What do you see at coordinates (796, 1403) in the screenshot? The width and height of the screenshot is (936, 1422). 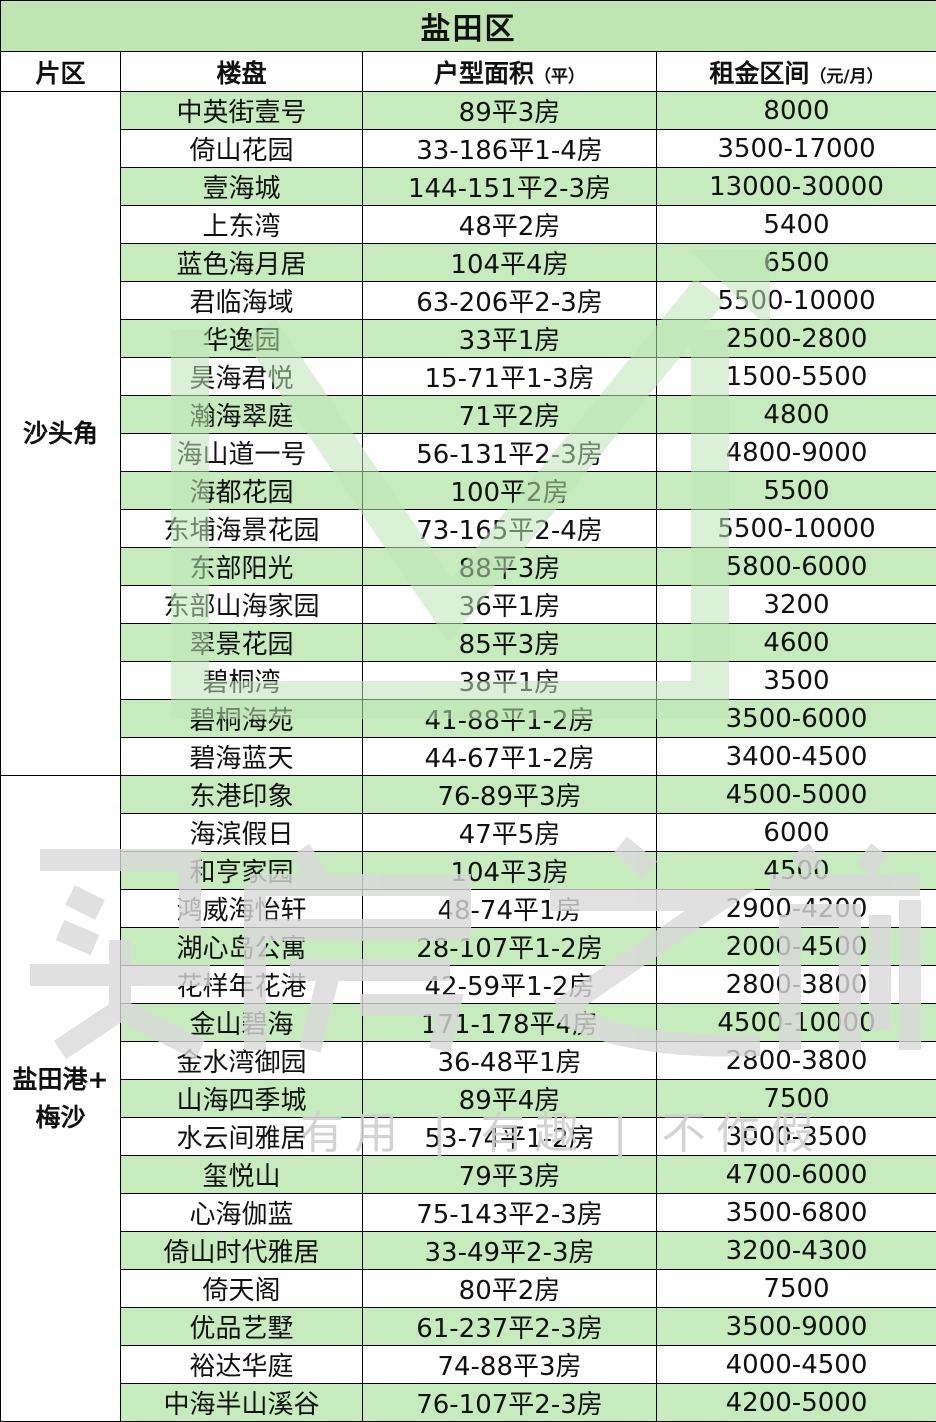 I see `rent-cell: 4200-5000` at bounding box center [796, 1403].